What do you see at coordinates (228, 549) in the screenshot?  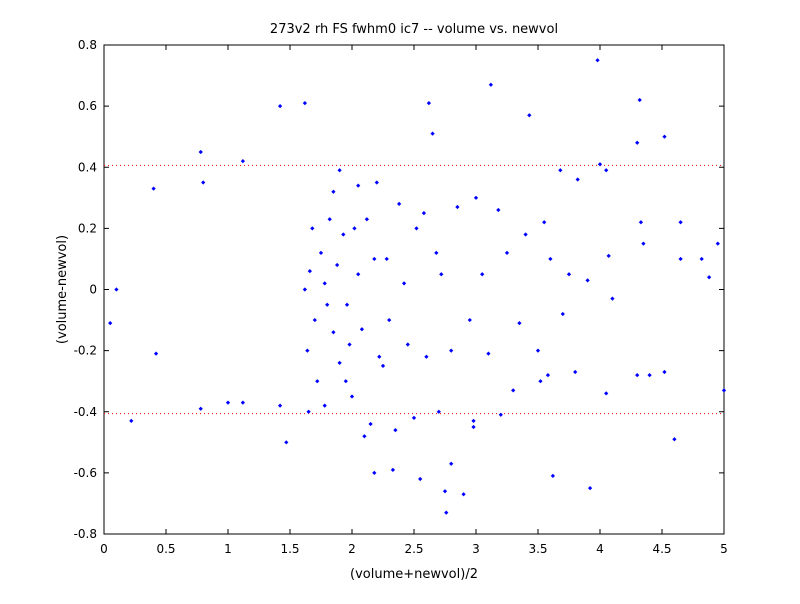 I see `x-tick-label: 1` at bounding box center [228, 549].